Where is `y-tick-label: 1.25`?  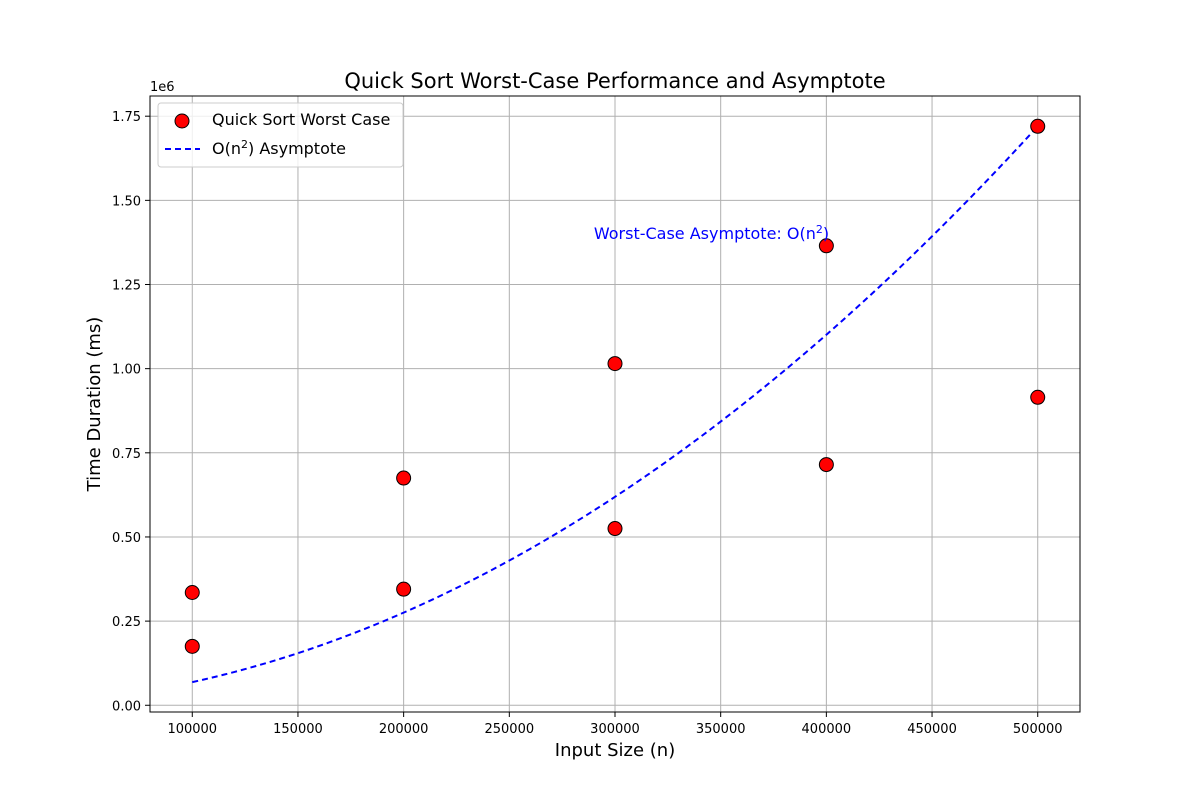 y-tick-label: 1.25 is located at coordinates (126, 286).